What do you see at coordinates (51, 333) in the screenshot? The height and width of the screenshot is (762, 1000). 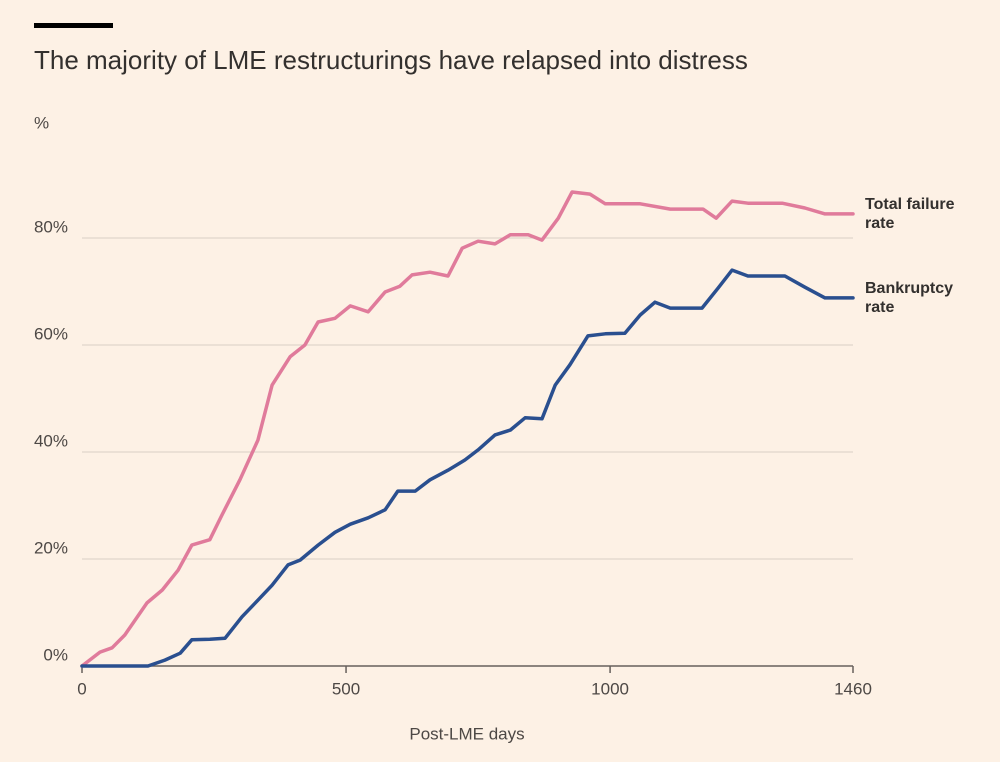 I see `y-tick-label: 60%` at bounding box center [51, 333].